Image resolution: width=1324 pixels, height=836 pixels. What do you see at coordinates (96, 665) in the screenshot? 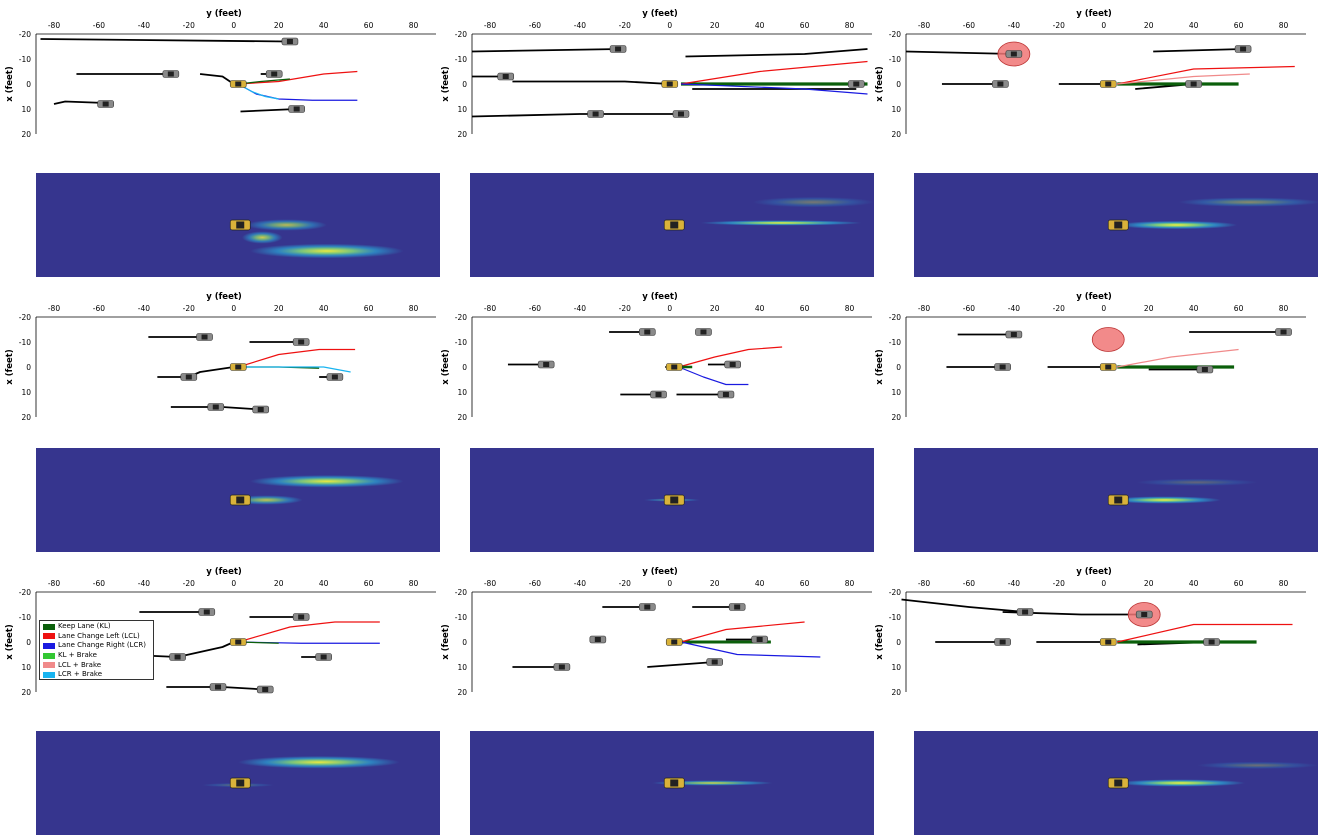
I see `legend-item-lcl-brake: LCL + Brake` at bounding box center [96, 665].